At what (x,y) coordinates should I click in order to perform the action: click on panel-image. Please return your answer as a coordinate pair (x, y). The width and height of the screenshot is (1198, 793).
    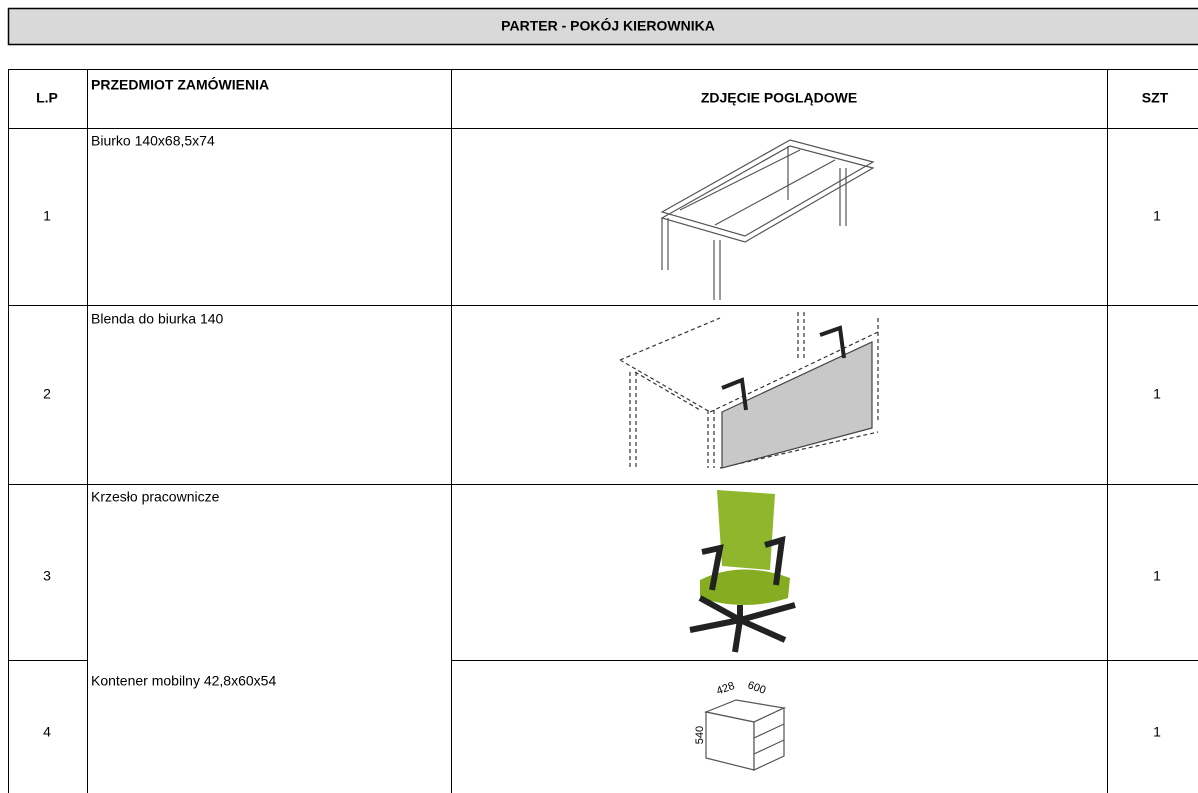
    Looking at the image, I should click on (749, 390).